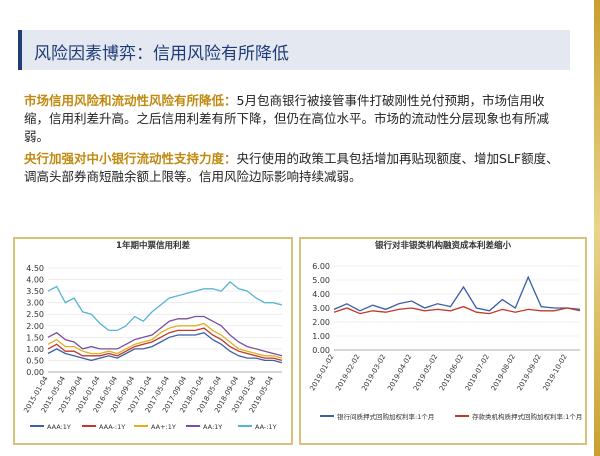 This screenshot has width=600, height=456. I want to click on legend-label: AA+:1Y, so click(163, 427).